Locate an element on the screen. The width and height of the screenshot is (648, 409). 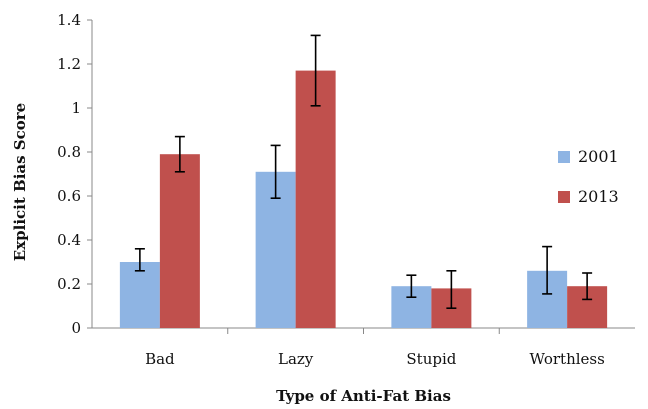
x-category-label: Stupid is located at coordinates (431, 359).